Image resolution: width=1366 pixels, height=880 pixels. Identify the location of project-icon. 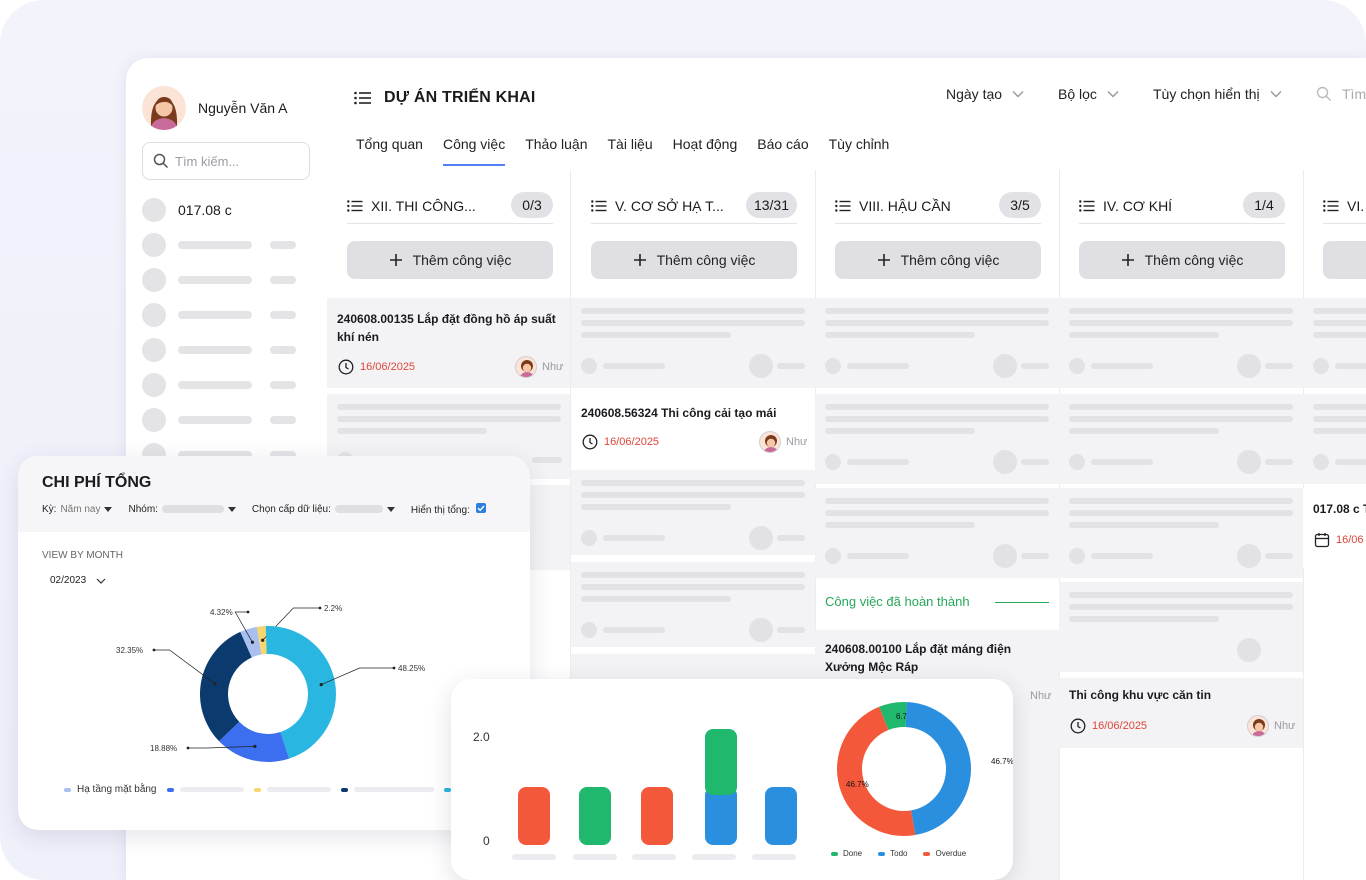
(154, 209).